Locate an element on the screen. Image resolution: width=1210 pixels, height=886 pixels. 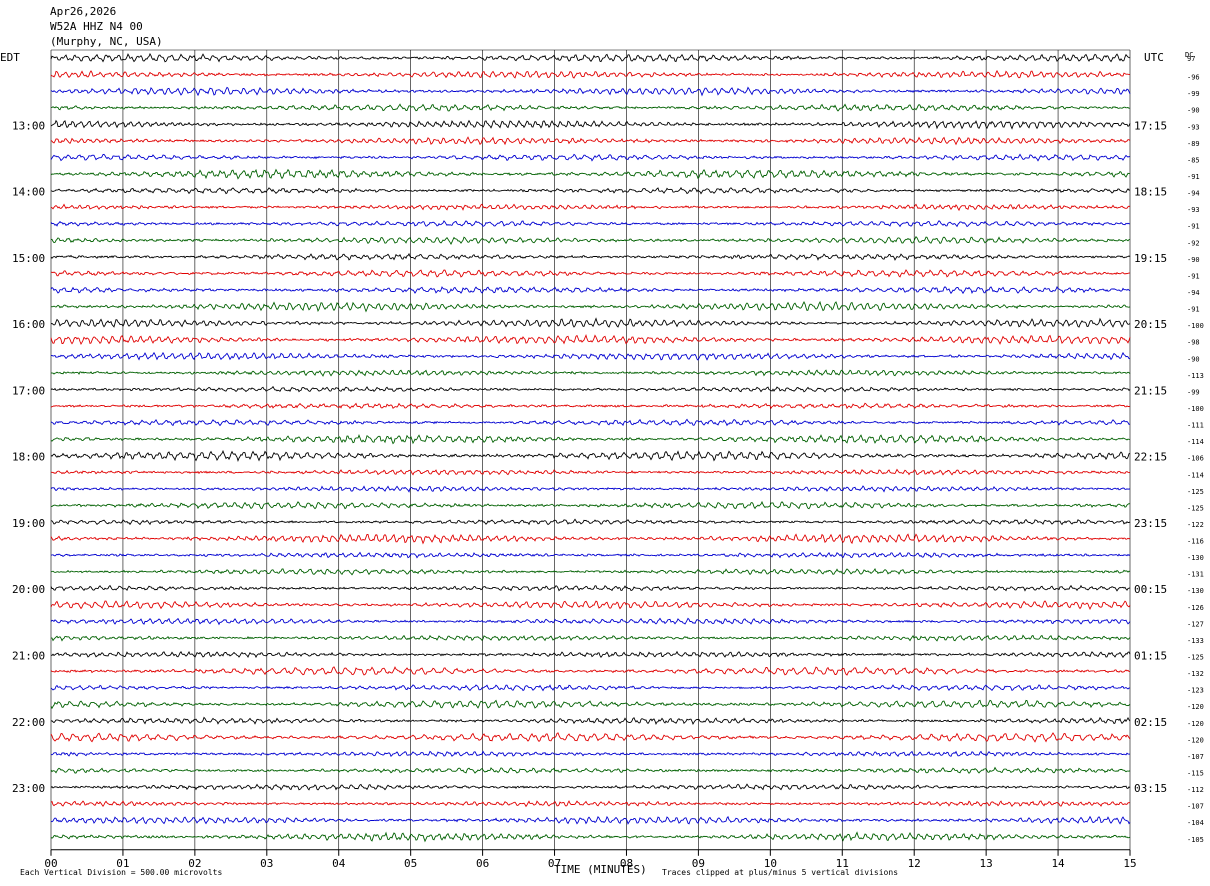
dc-offset-label: -89 is located at coordinates (1193, 144).